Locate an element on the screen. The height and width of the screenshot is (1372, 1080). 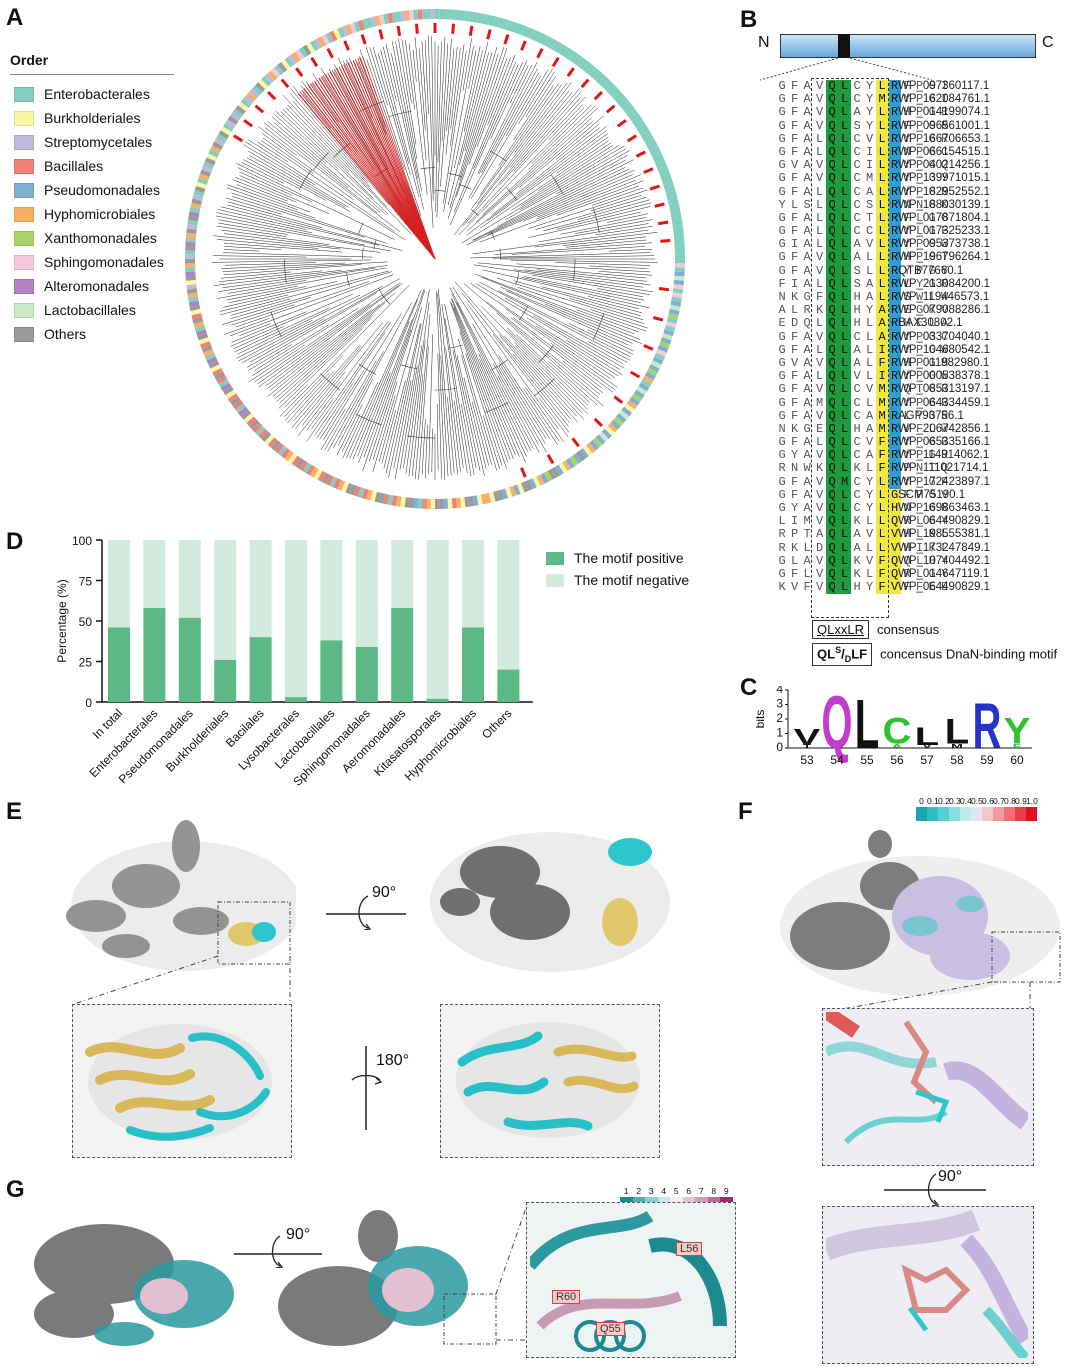
alignment-row: G F A V Q L C L A R Y P G CWP_033704040.1 is located at coordinates (883, 337).